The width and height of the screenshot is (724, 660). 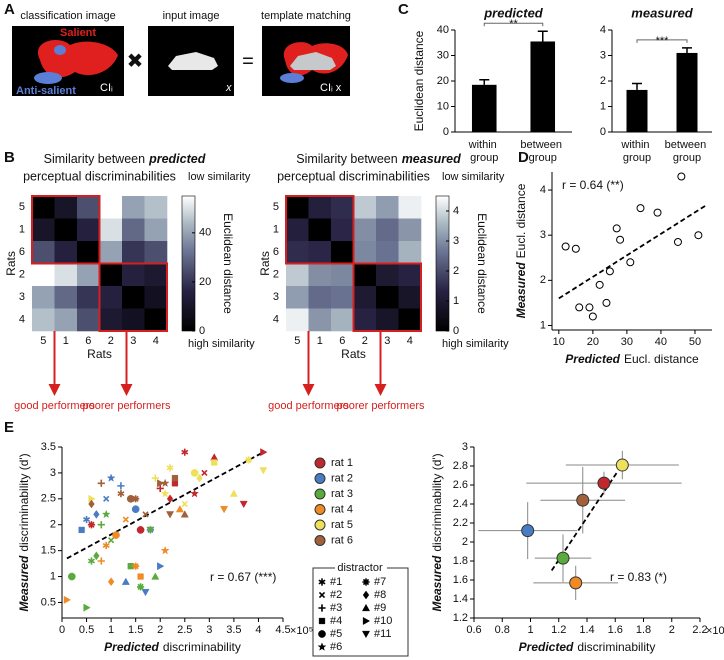 What do you see at coordinates (22, 207) in the screenshot?
I see `y-tick-label: 5` at bounding box center [22, 207].